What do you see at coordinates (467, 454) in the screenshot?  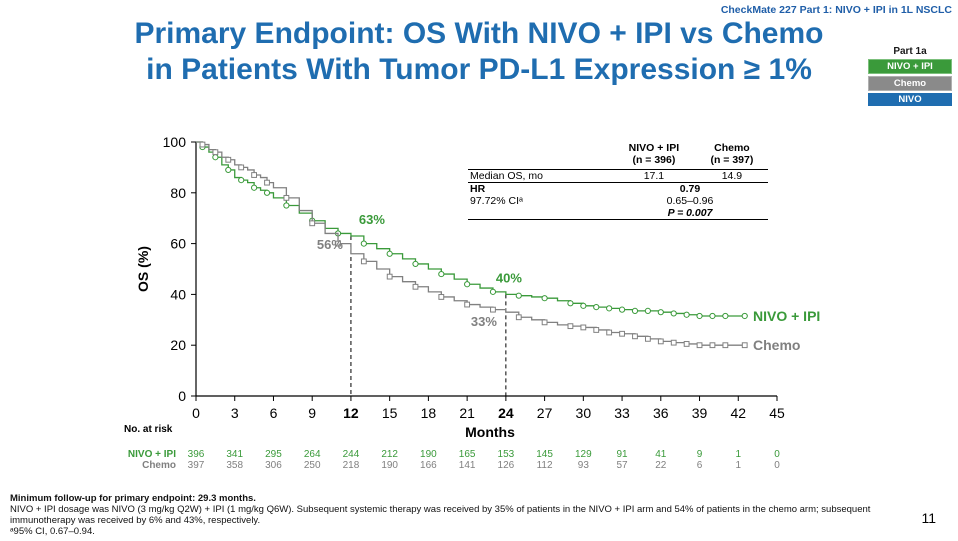 I see `risk-value: 165` at bounding box center [467, 454].